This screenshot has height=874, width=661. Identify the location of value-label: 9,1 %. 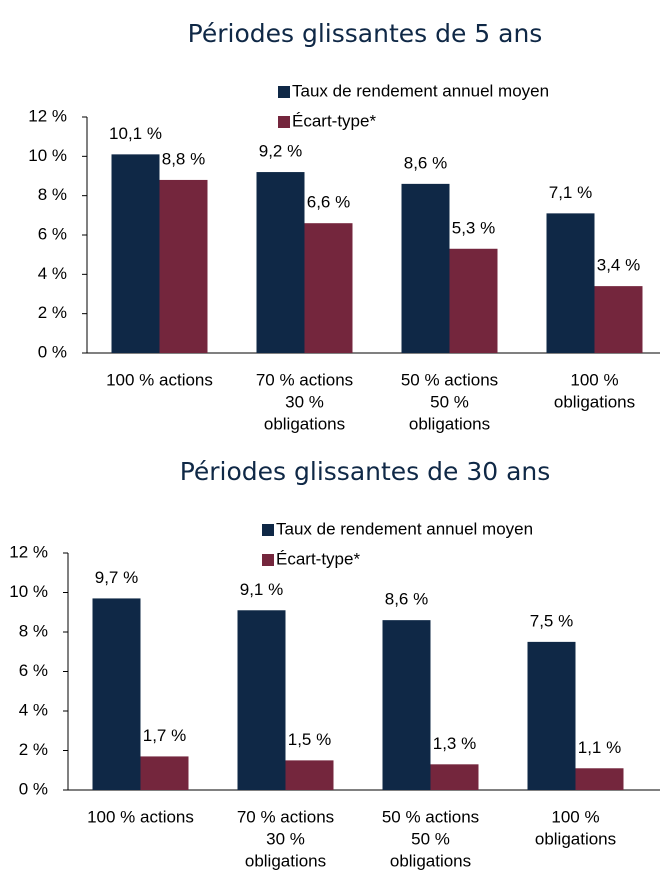
(261, 589).